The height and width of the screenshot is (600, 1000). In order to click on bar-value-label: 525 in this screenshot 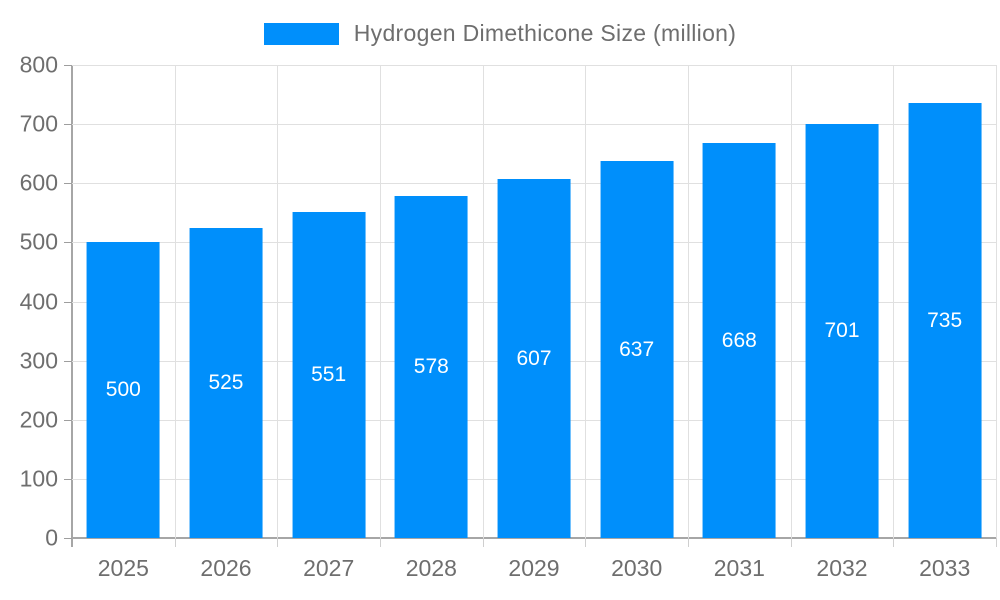, I will do `click(226, 382)`.